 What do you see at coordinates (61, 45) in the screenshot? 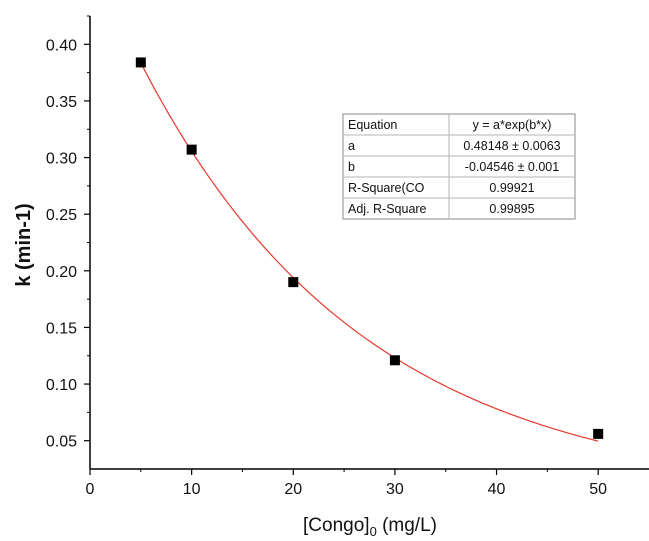
I see `y-tick-label: 0.40` at bounding box center [61, 45].